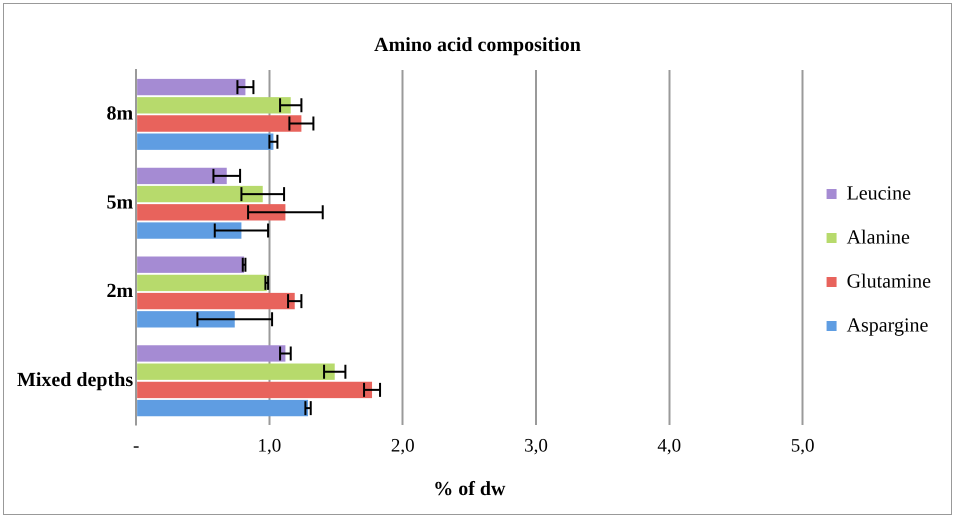  Describe the element at coordinates (879, 193) in the screenshot. I see `legend-label: Leucine` at that location.